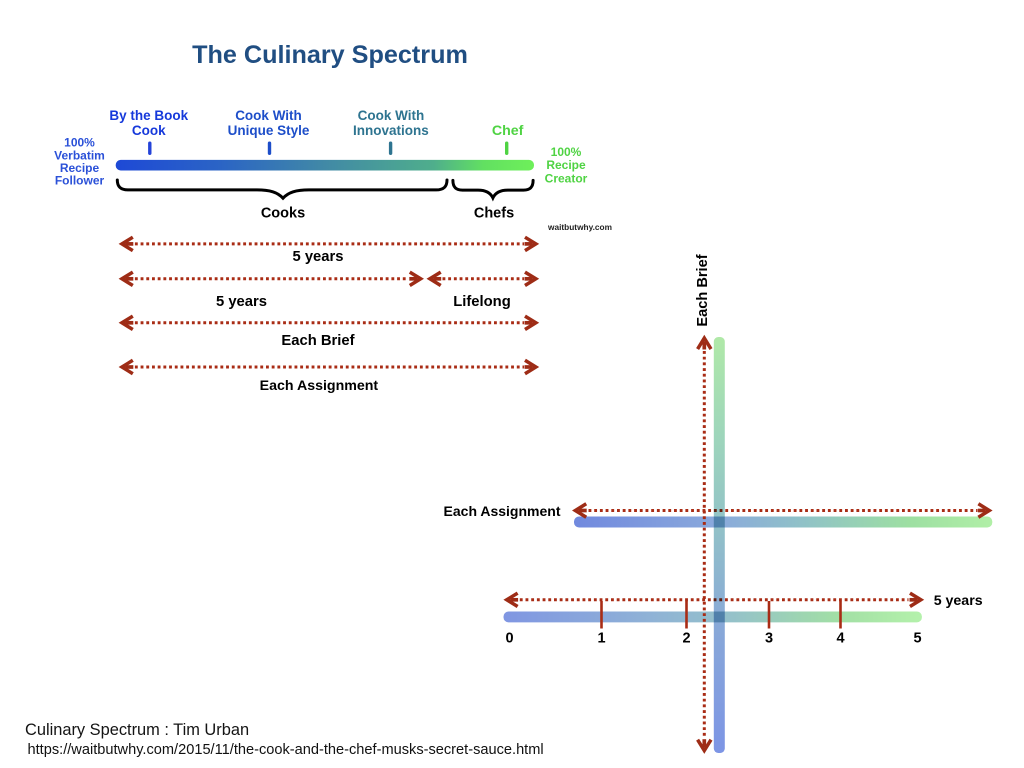 This screenshot has height=768, width=1024. Describe the element at coordinates (149, 130) in the screenshot. I see `svg-text: Cook` at that location.